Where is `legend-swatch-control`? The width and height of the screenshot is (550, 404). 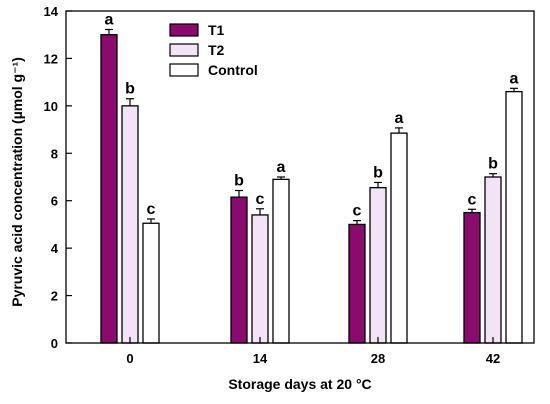
legend-swatch-control is located at coordinates (184, 70).